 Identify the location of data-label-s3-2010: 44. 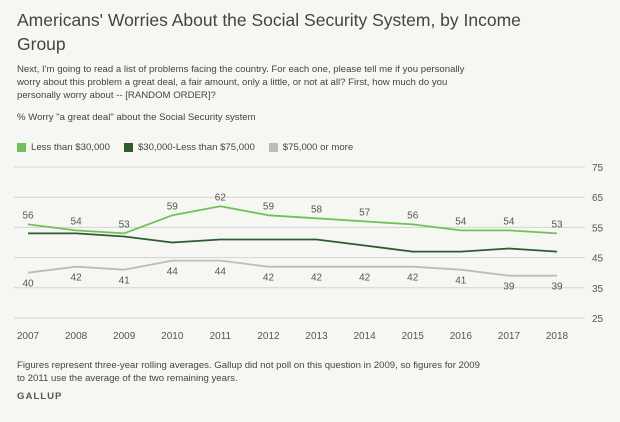
(173, 272).